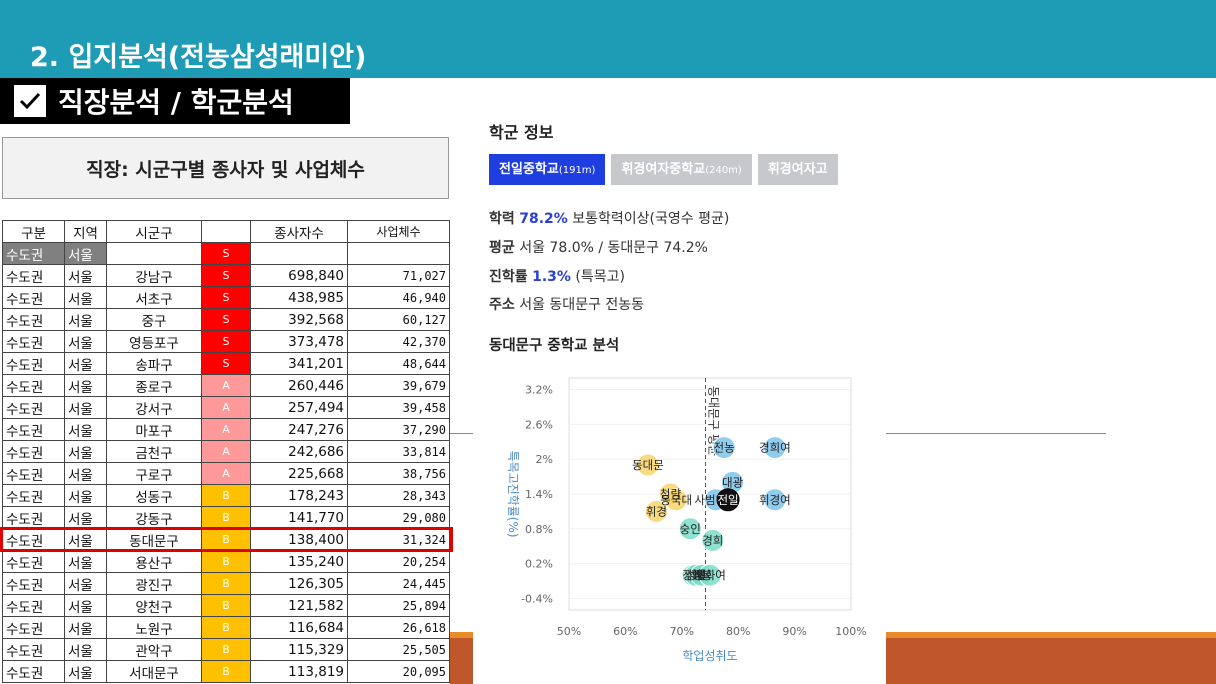 This screenshot has width=1216, height=684. I want to click on table-row: 수도권 서울 강남구 S 698,840 71,027, so click(226, 275).